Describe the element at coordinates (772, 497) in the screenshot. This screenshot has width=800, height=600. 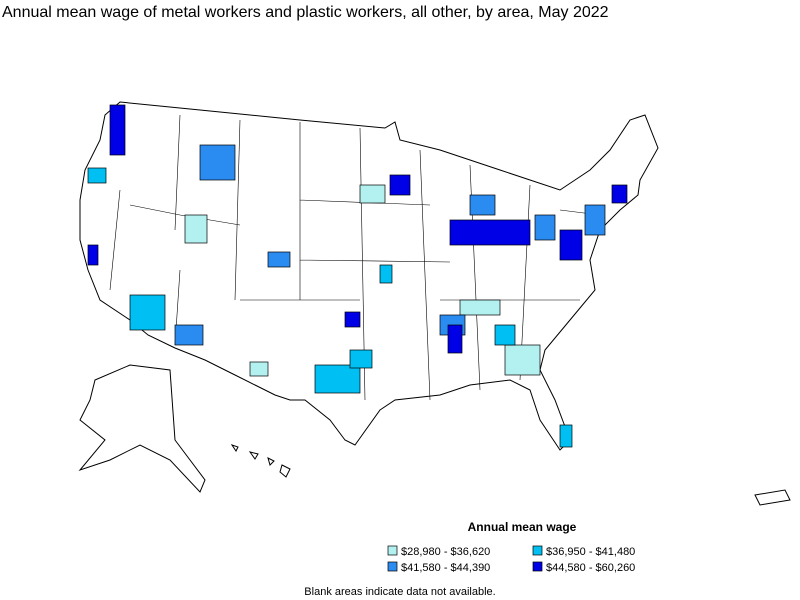
I see `puerto-rico` at that location.